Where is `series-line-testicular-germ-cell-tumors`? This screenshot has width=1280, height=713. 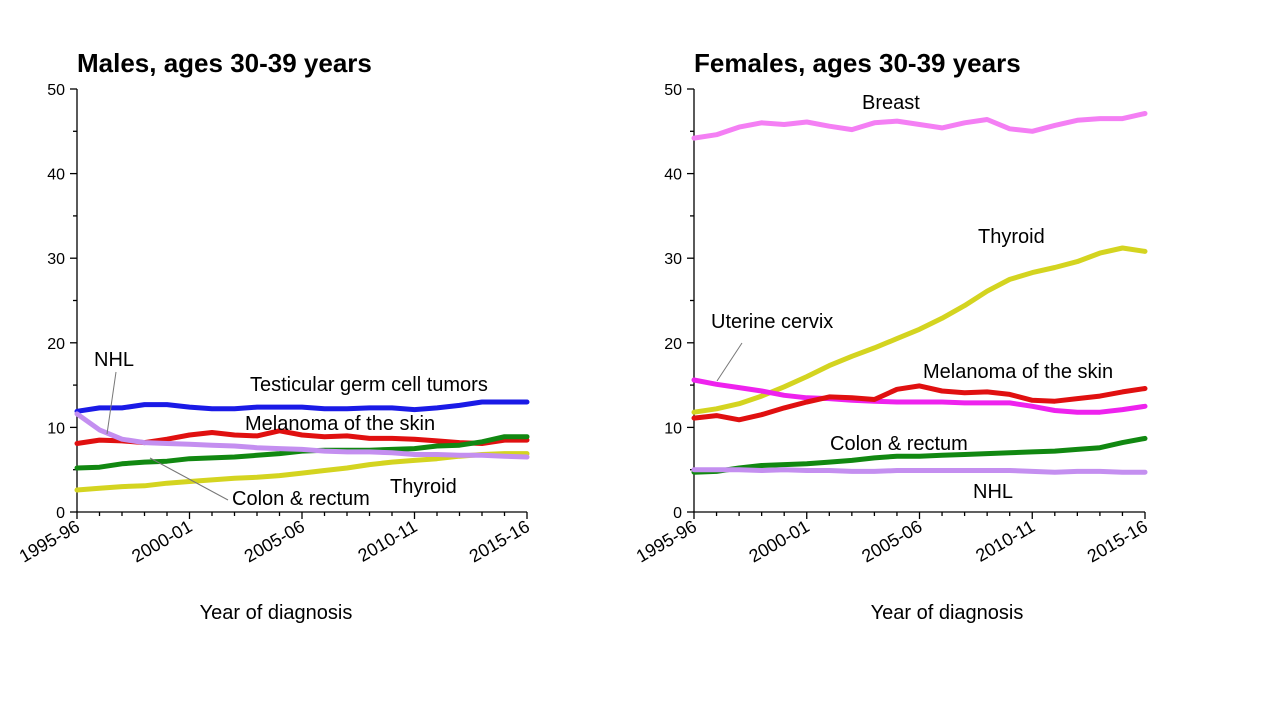
series-line-testicular-germ-cell-tumors is located at coordinates (302, 406).